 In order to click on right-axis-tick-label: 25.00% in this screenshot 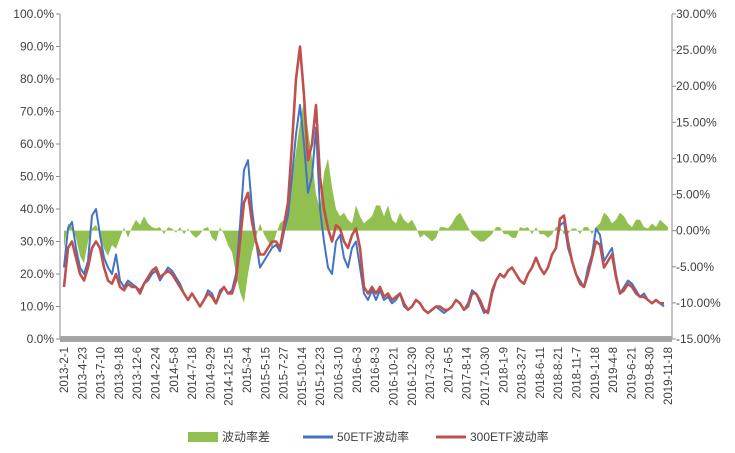, I will do `click(696, 50)`.